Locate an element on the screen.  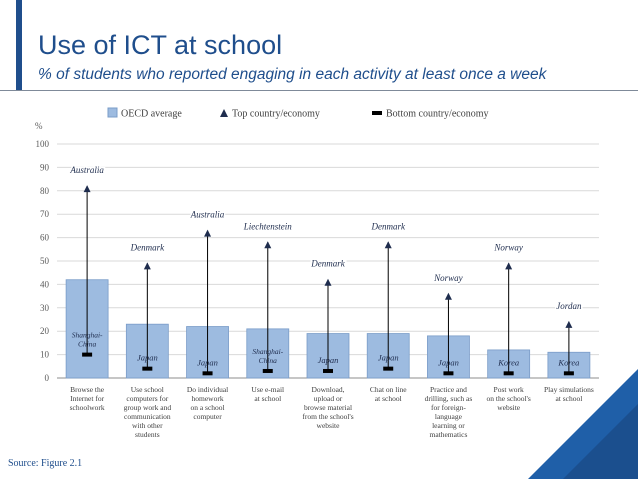
category-label: on a school is located at coordinates (207, 407).